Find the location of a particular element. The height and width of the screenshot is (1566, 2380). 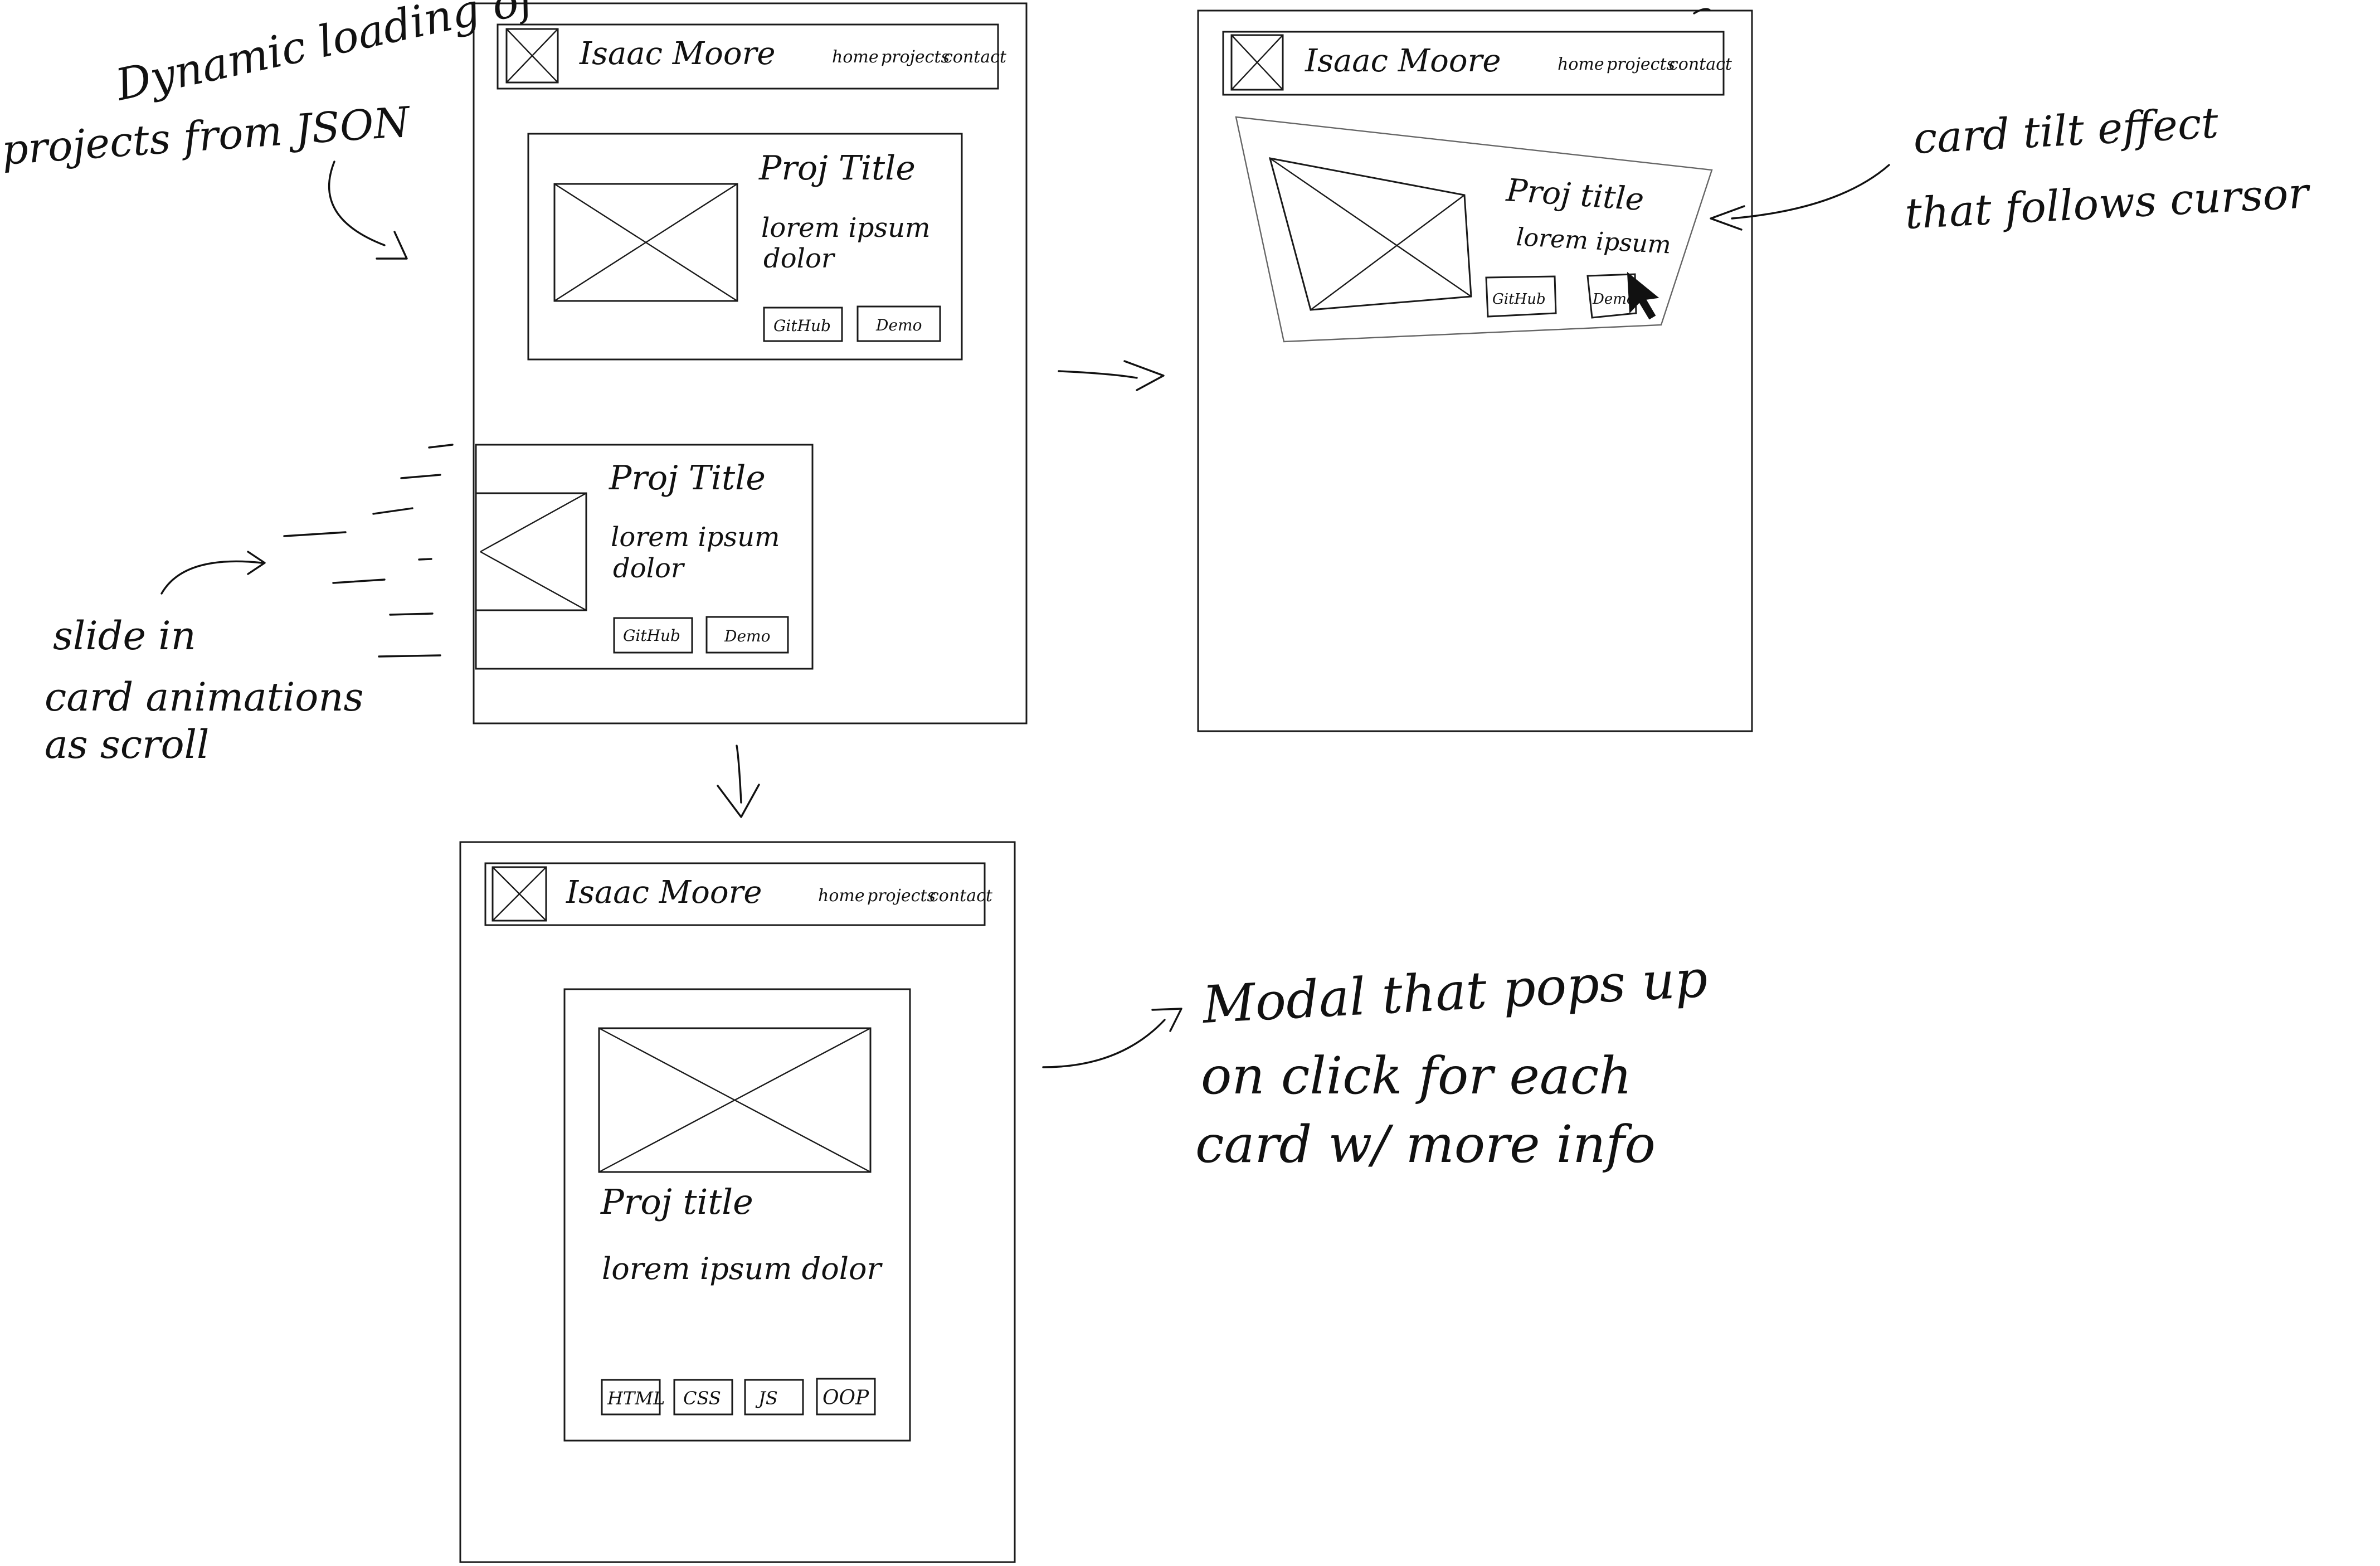

annotation-slide-in: slide in card animations as scroll is located at coordinates (204, 659).